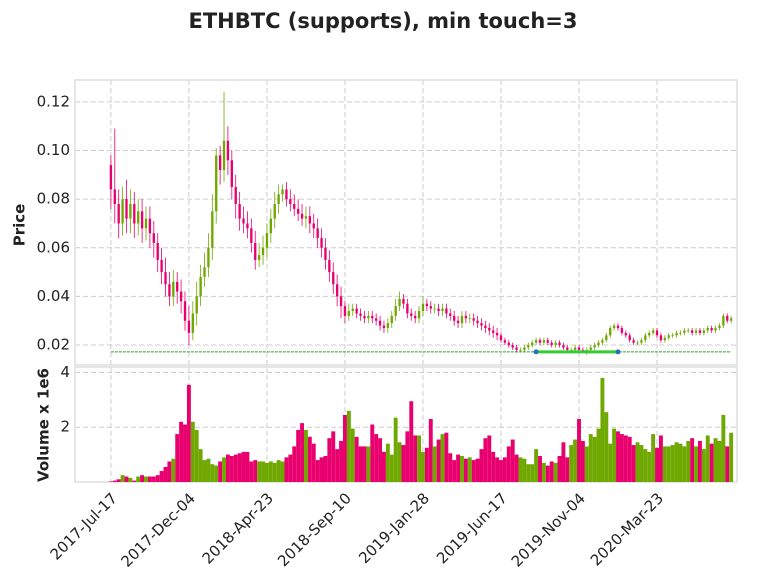 The image size is (775, 585). What do you see at coordinates (53, 296) in the screenshot?
I see `y-tick-label: 0.04` at bounding box center [53, 296].